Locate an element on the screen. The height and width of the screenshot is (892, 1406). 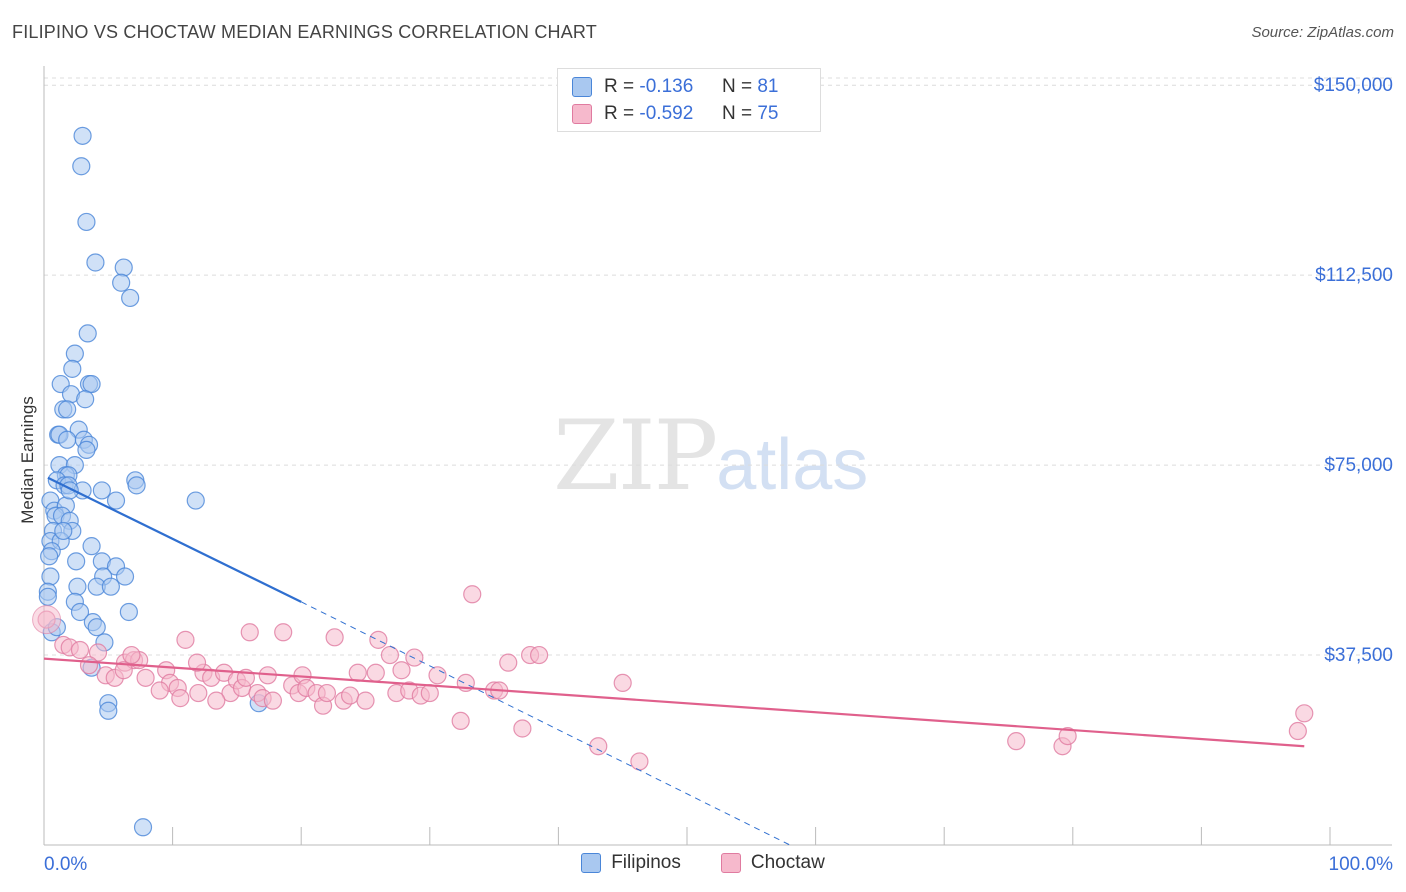
y-tick-label: $37,500 is located at coordinates (1358, 655).